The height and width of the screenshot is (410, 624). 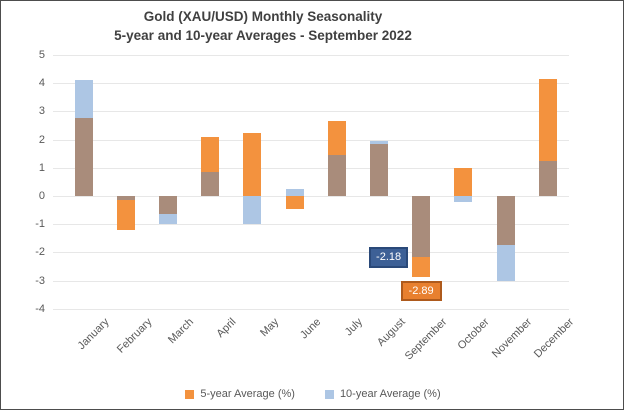 I want to click on legend-item-5yr: 5-year Average (%), so click(x=240, y=394).